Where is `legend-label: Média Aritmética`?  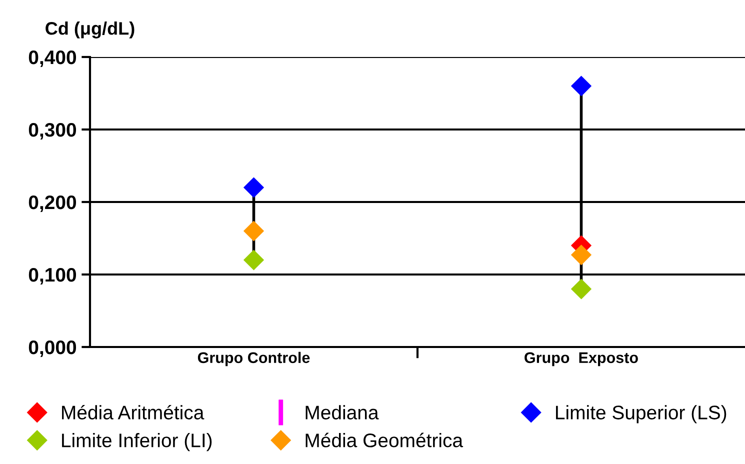 legend-label: Média Aritmética is located at coordinates (133, 412).